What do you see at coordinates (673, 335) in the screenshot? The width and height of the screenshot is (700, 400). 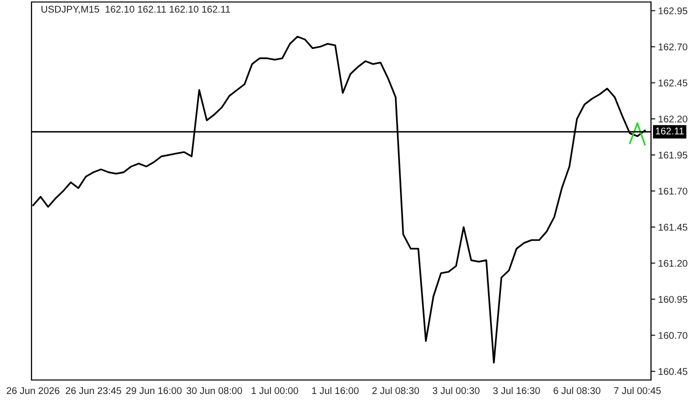 I see `y-tick-label: 160.70` at bounding box center [673, 335].